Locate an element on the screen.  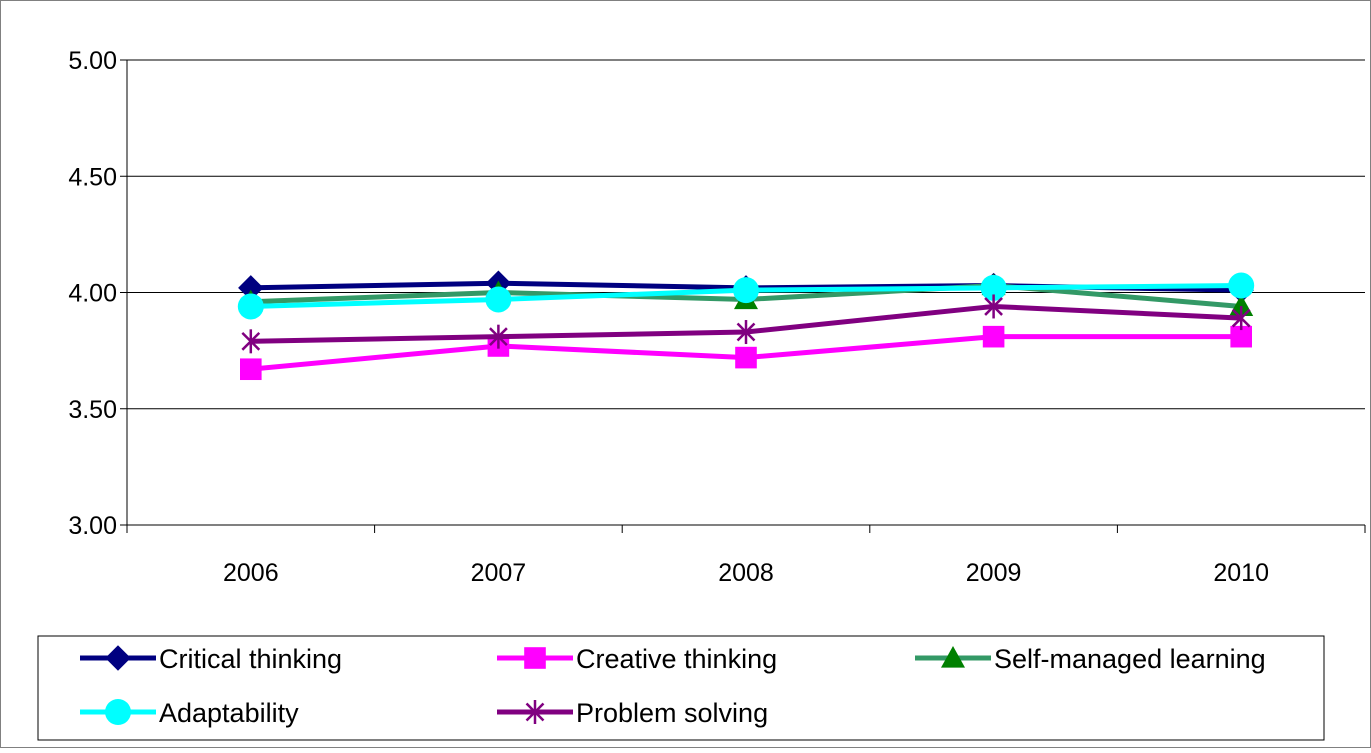
legend-item-self-managed-learning: Self-managed learning is located at coordinates (1090, 659).